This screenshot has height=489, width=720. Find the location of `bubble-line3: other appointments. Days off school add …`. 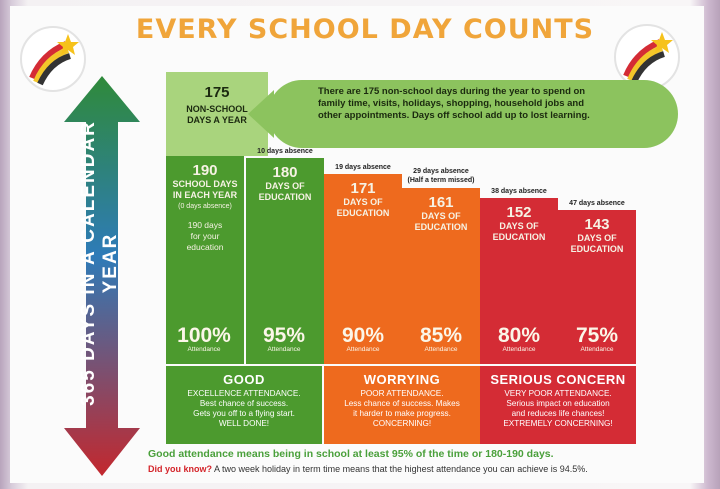

bubble-line3: other appointments. Days off school add … is located at coordinates (454, 115).